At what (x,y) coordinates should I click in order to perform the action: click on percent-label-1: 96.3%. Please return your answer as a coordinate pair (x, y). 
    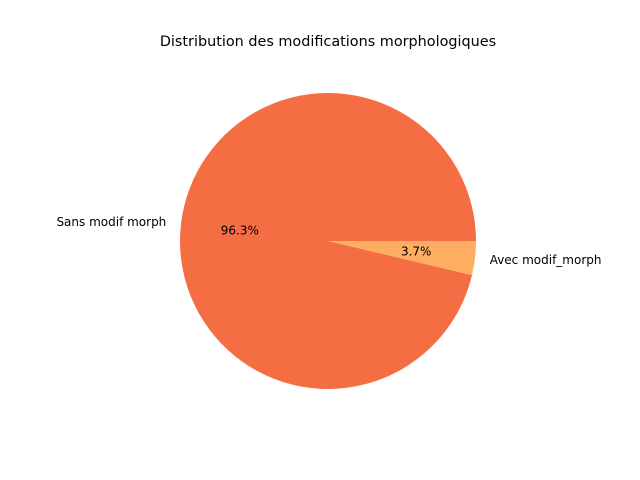
    Looking at the image, I should click on (240, 231).